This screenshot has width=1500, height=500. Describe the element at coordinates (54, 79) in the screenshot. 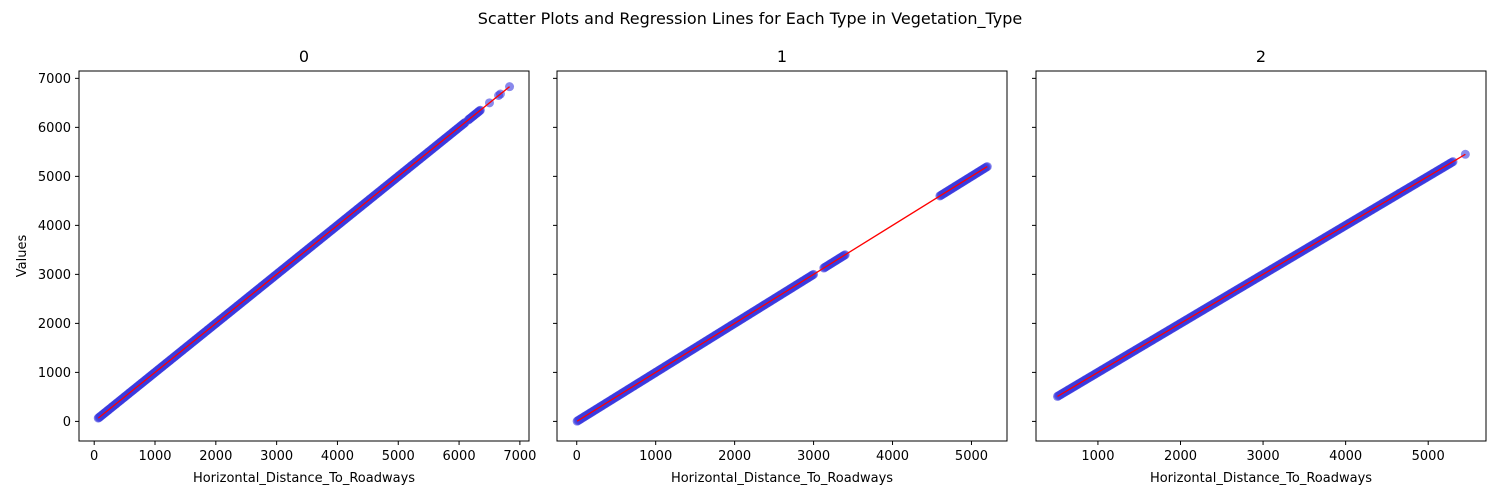

I see `y-tick-label: 7000` at that location.